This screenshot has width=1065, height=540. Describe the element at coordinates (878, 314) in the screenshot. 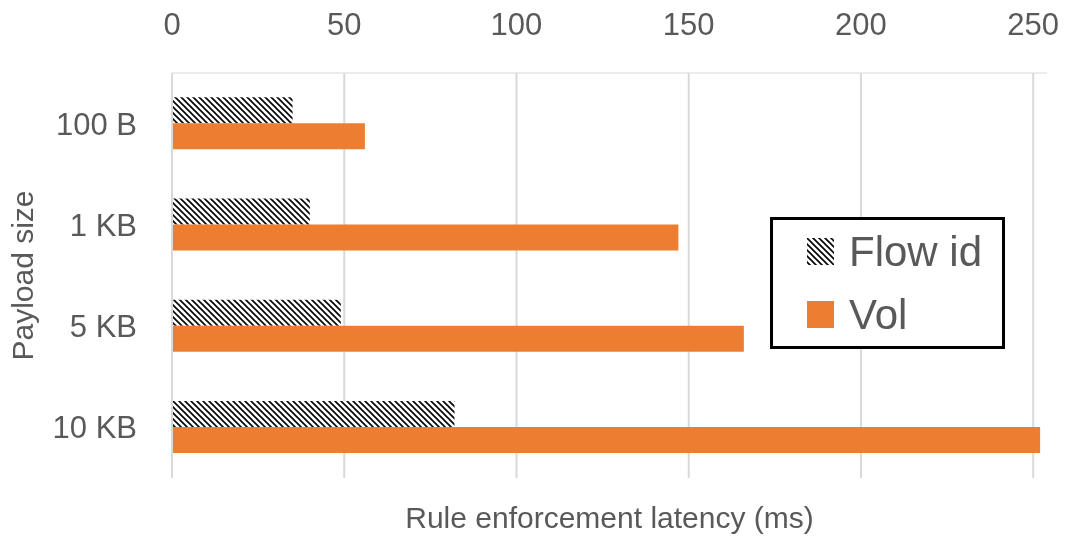

I see `legend-label: Vol` at that location.